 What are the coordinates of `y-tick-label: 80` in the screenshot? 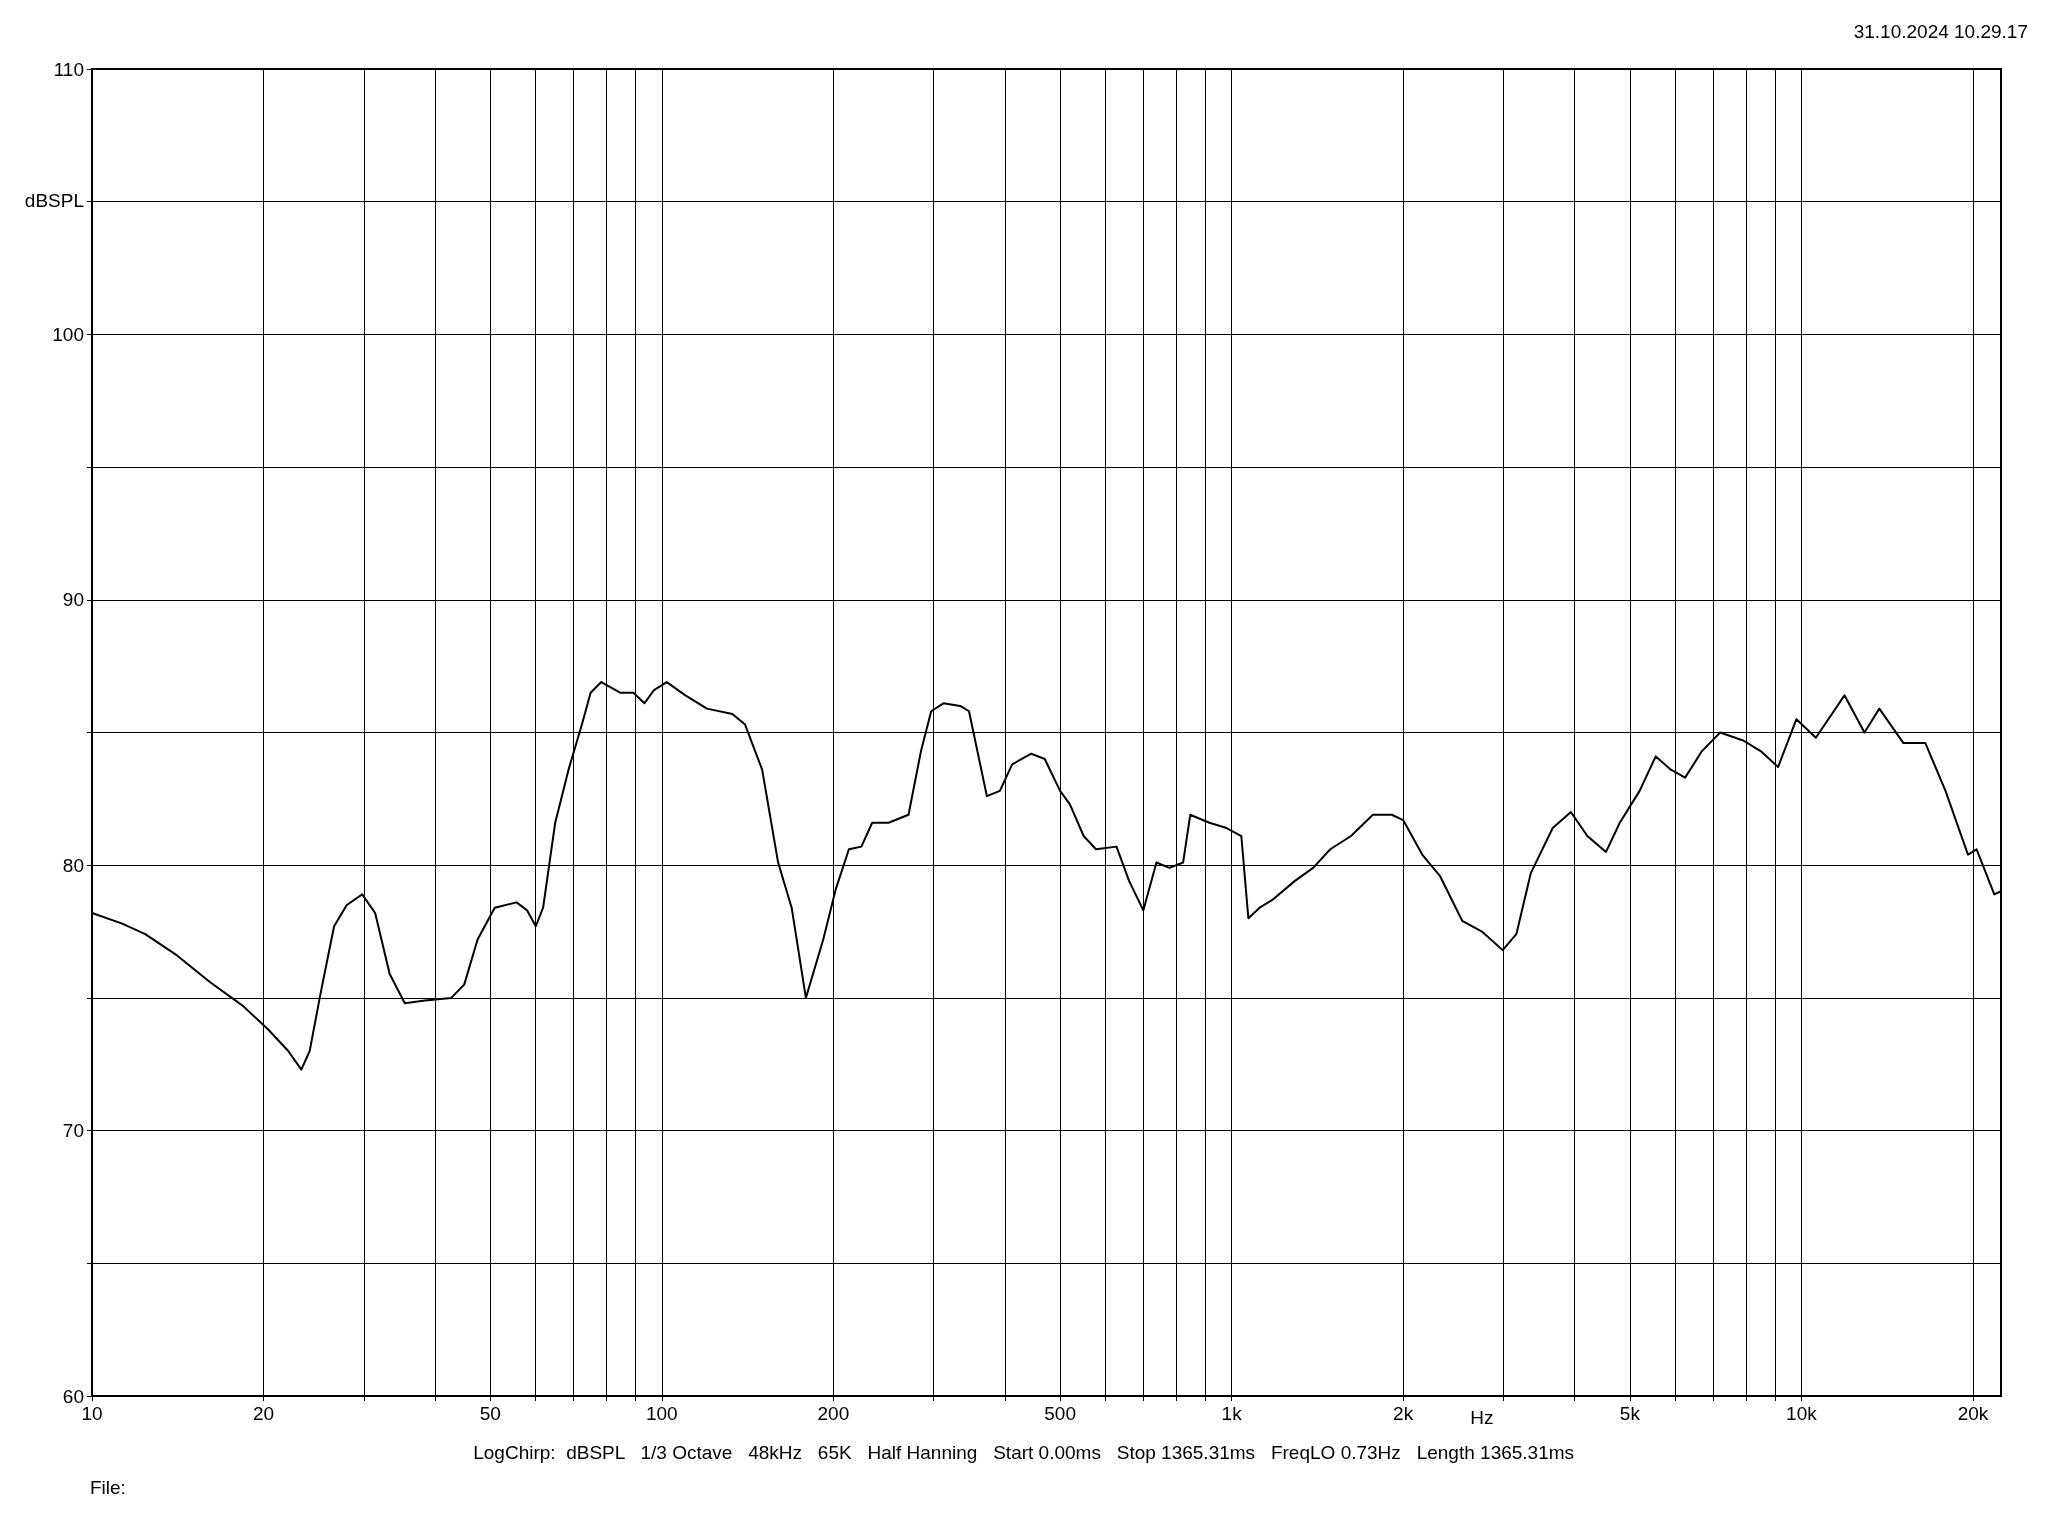 It's located at (73, 865).